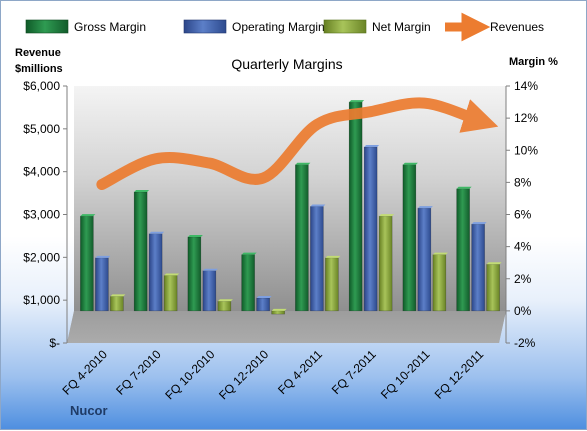  Describe the element at coordinates (523, 182) in the screenshot. I see `right-tick-label: 8%` at that location.